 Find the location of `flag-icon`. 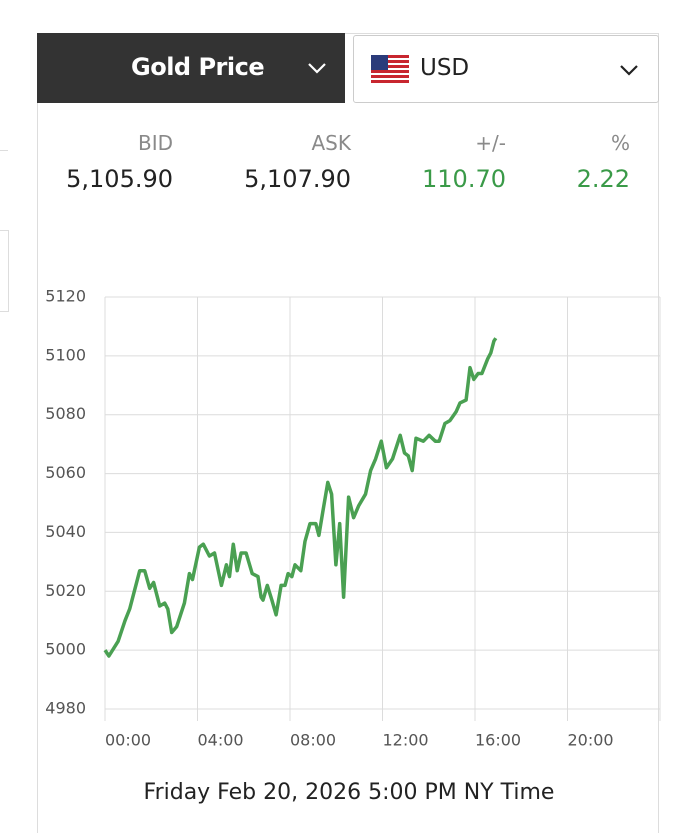

flag-icon is located at coordinates (390, 69).